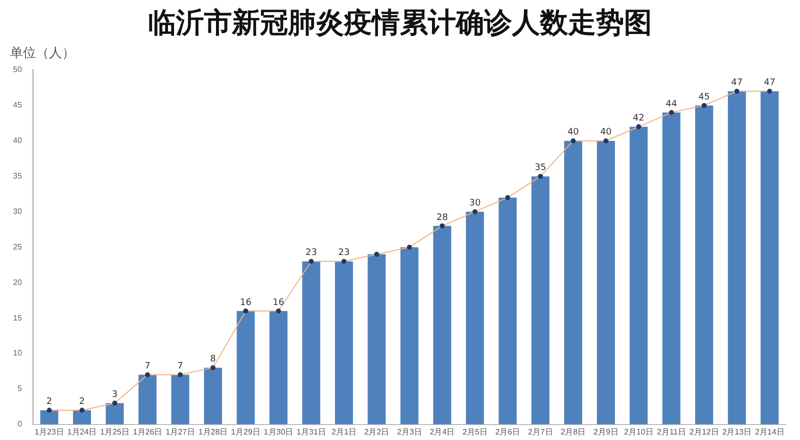  What do you see at coordinates (17, 69) in the screenshot?
I see `y-tick-label: 50` at bounding box center [17, 69].